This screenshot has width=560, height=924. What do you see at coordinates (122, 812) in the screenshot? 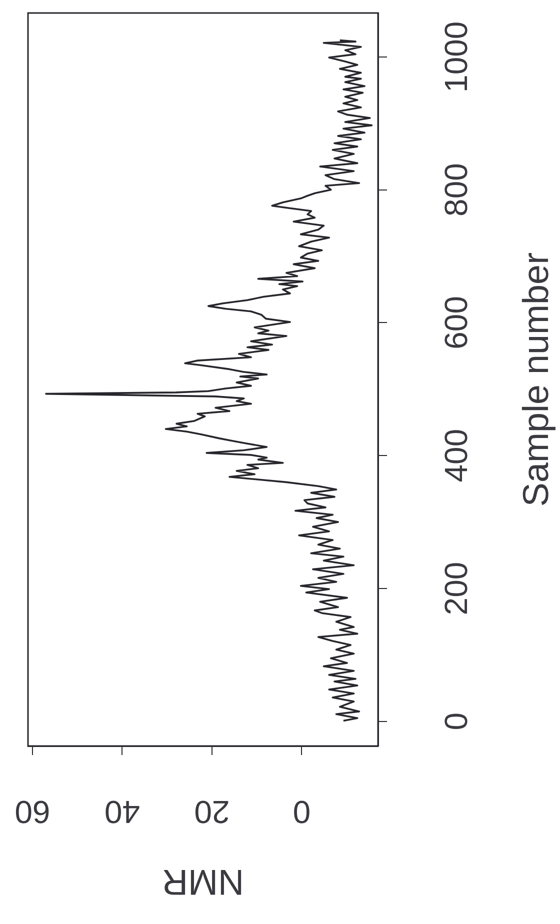
I see `x-tick-label: 40` at bounding box center [122, 812].